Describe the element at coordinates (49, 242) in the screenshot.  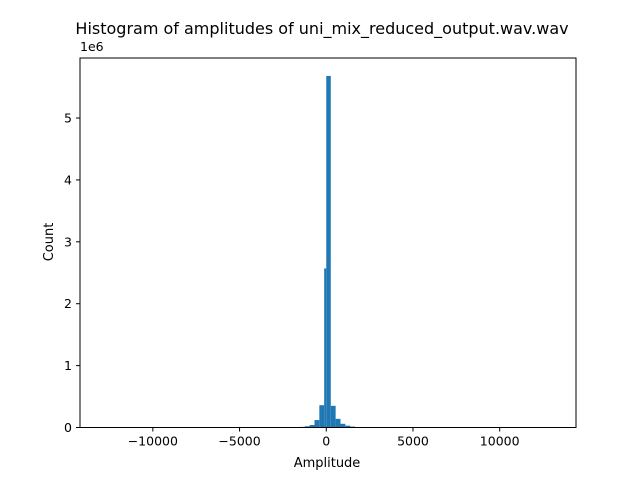
I see `y-axis-label: Count` at that location.